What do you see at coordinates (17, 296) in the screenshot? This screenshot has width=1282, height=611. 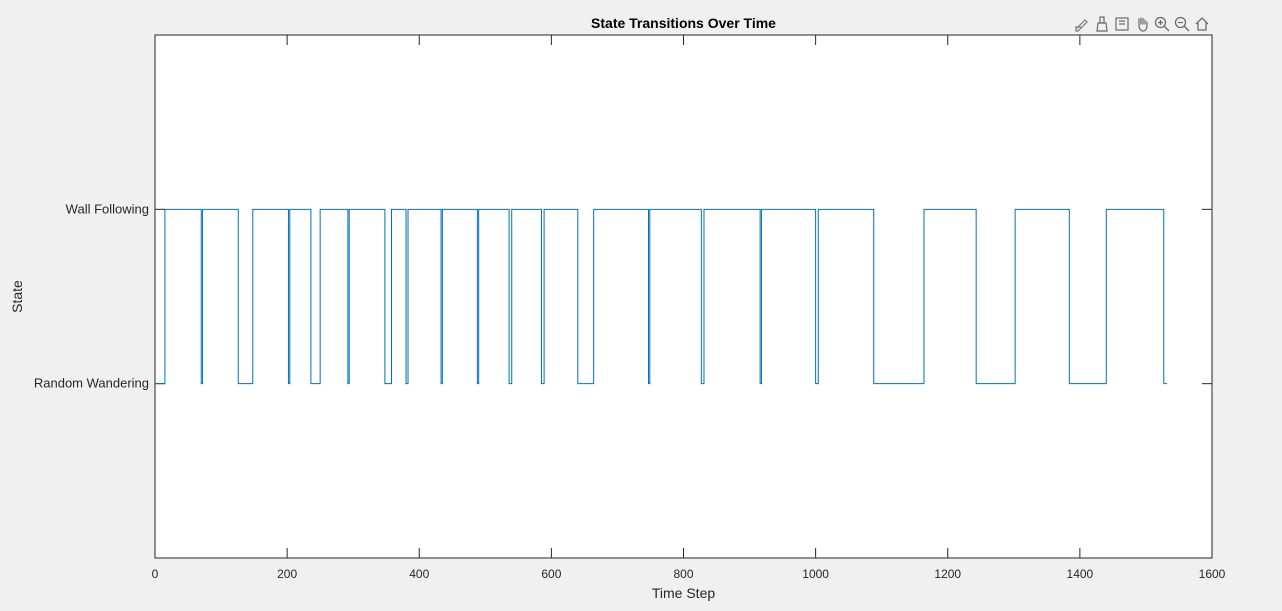 I see `y-axis-label: State` at bounding box center [17, 296].